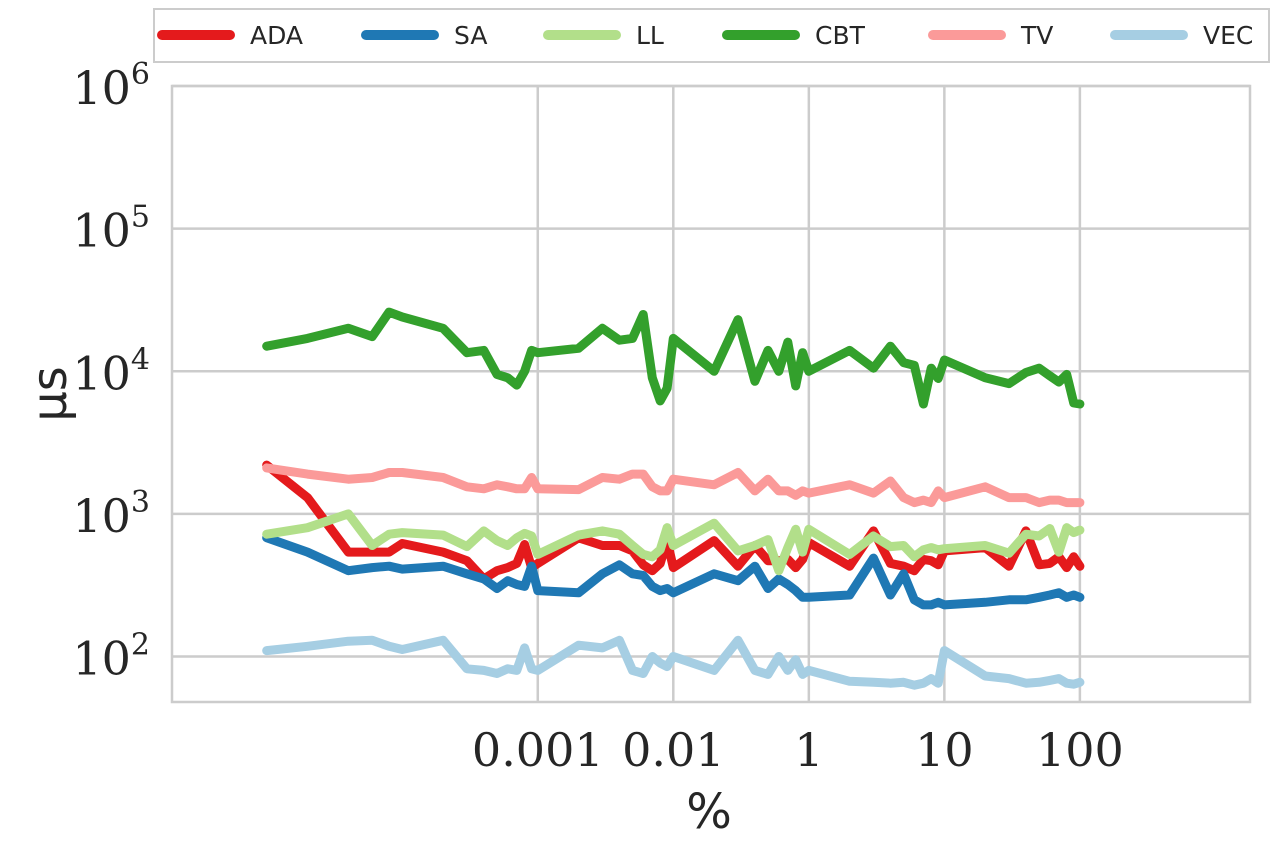  What do you see at coordinates (140, 217) in the screenshot?
I see `y-tick-exponent: 5` at bounding box center [140, 217].